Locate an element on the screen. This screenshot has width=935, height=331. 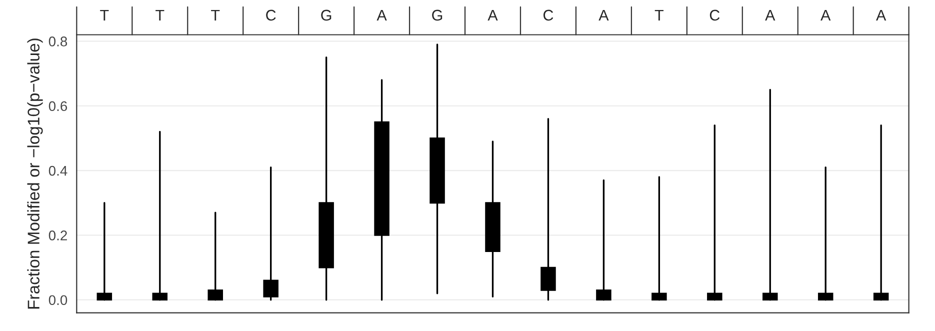
y-tick-label: 0.2 is located at coordinates (57, 235).